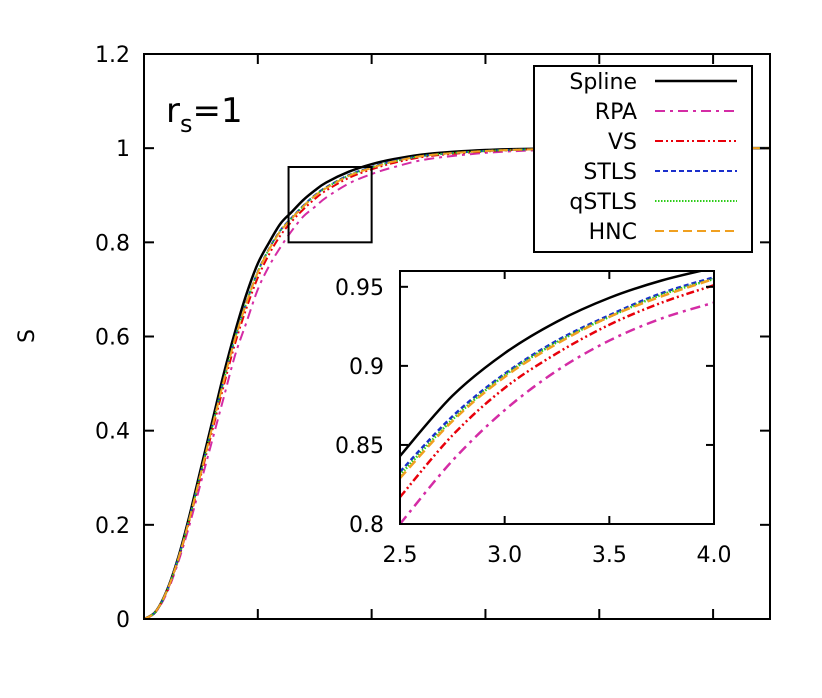 The image size is (822, 698). What do you see at coordinates (610, 172) in the screenshot?
I see `legend-label-stls: STLS` at bounding box center [610, 172].